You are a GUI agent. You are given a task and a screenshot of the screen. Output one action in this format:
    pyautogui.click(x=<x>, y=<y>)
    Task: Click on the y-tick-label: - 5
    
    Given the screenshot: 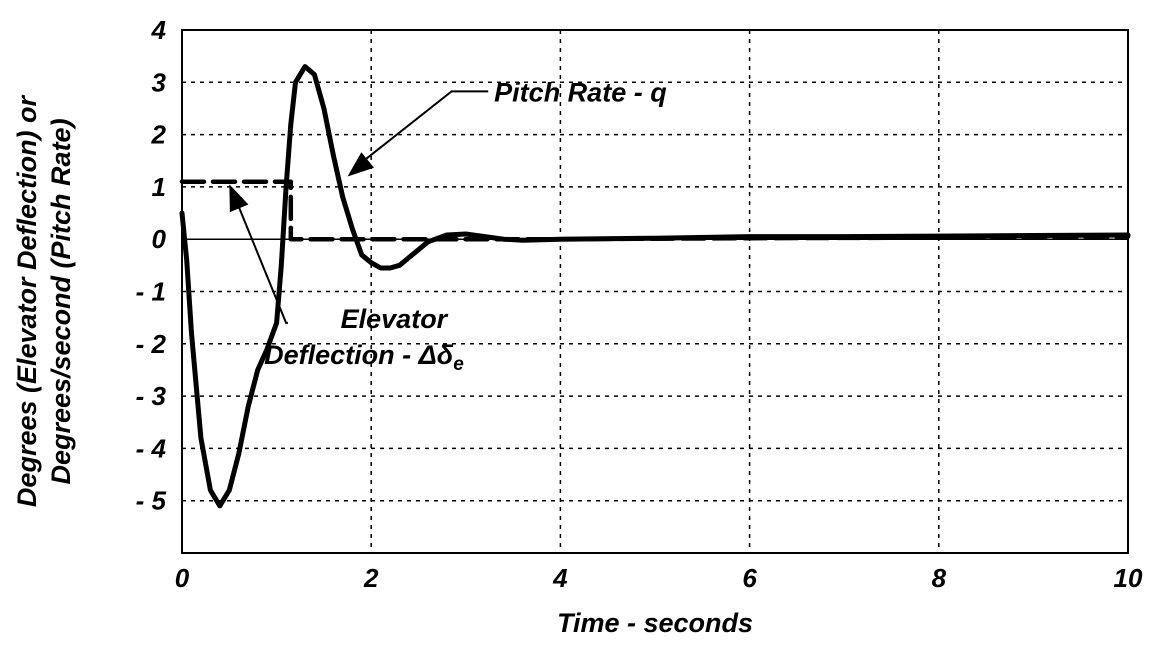 What is the action you would take?
    pyautogui.click(x=151, y=501)
    